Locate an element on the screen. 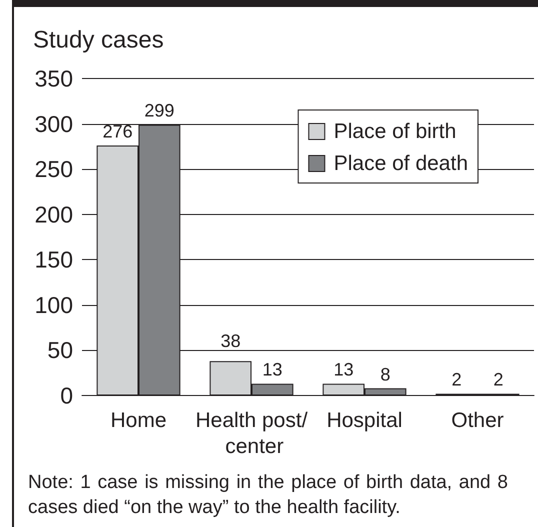 The image size is (538, 527). y-tick-label: 300 is located at coordinates (53, 123).